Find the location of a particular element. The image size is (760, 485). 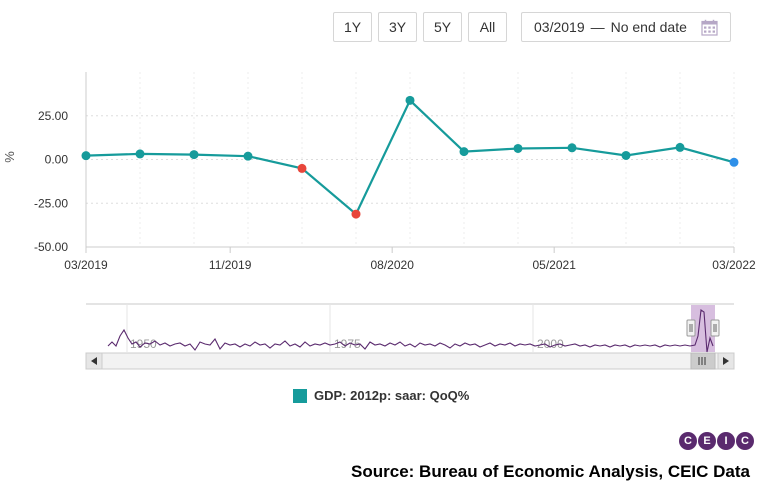

y-tick-label: -50.00 is located at coordinates (51, 247).